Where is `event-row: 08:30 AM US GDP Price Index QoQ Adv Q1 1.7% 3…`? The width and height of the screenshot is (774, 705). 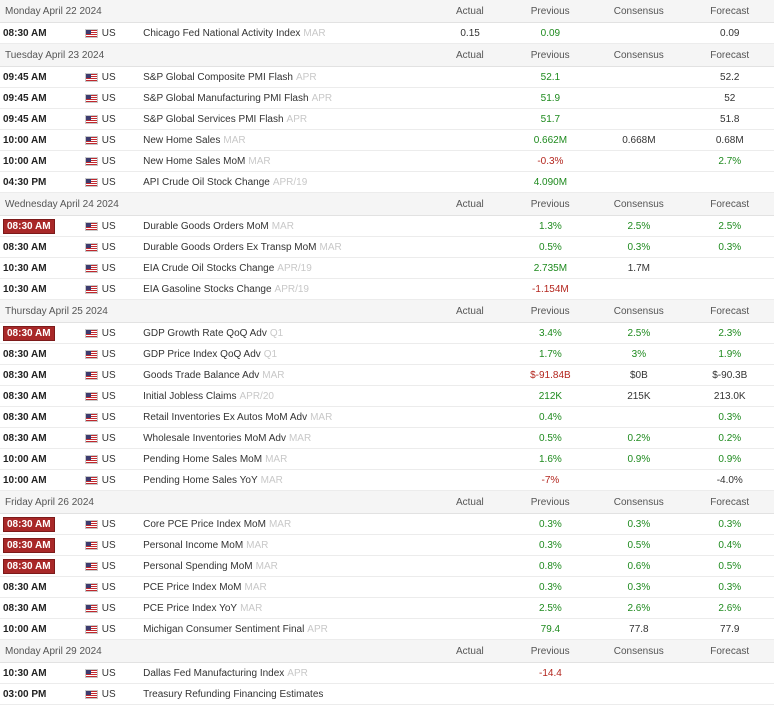 event-row: 08:30 AM US GDP Price Index QoQ Adv Q1 1.7% 3… is located at coordinates (387, 354).